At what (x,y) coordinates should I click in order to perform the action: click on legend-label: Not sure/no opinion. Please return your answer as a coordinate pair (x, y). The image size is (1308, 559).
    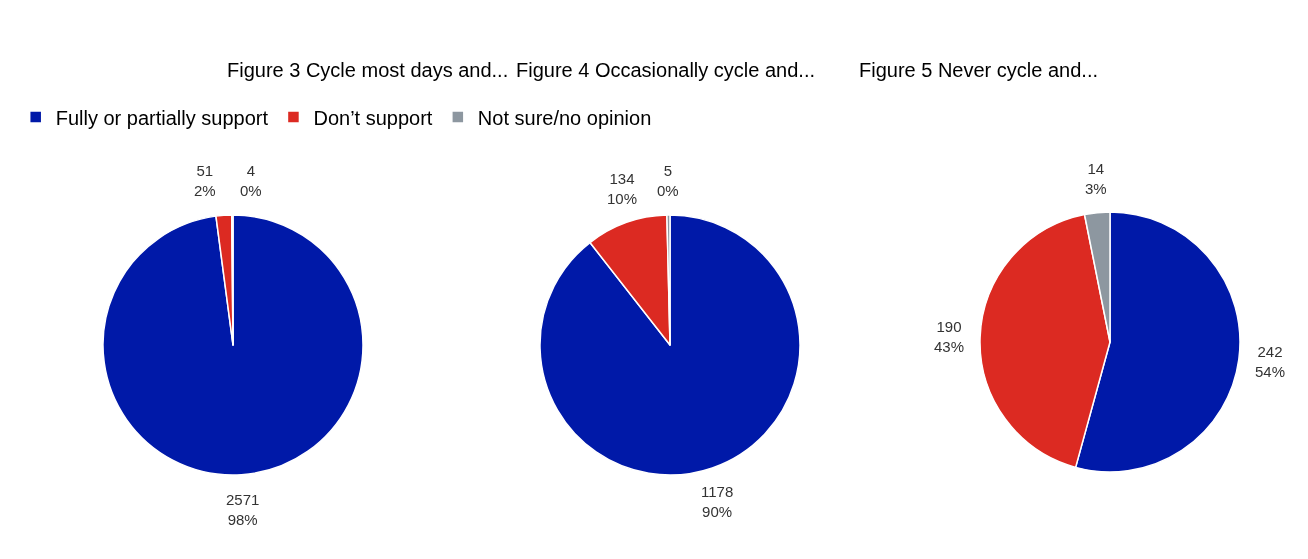
    Looking at the image, I should click on (564, 117).